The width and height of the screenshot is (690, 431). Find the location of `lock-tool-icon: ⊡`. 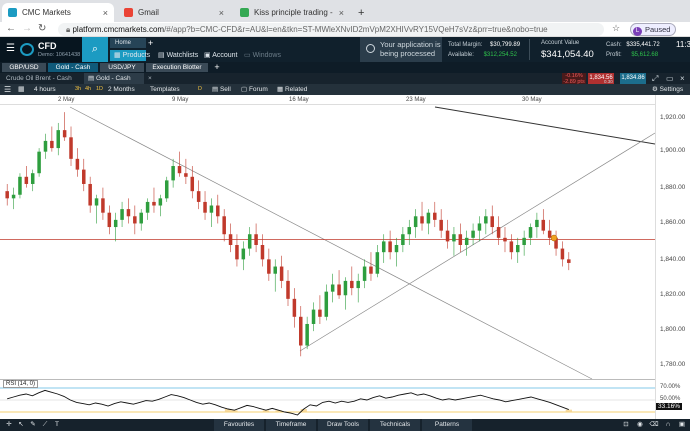

lock-tool-icon: ⊡ is located at coordinates (626, 424).